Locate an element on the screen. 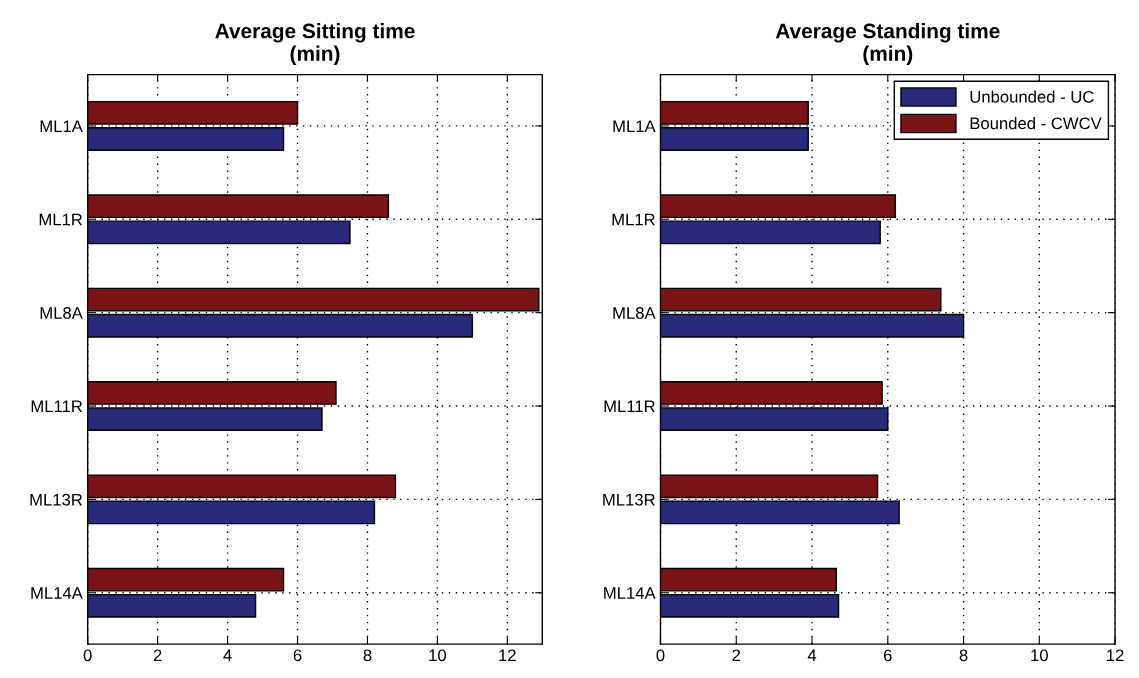 The height and width of the screenshot is (678, 1139). bar is located at coordinates (313, 299).